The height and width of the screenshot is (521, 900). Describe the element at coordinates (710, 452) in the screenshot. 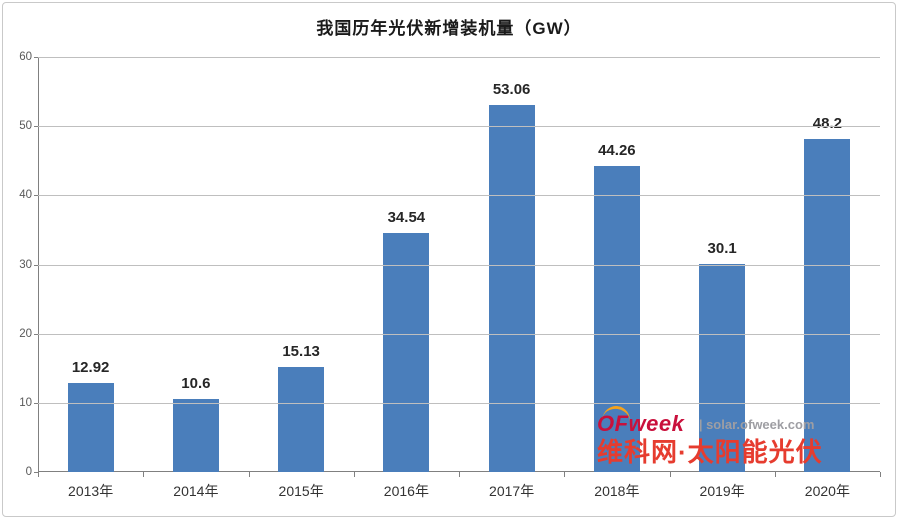

I see `watermark-tagline: 维科网·太阳能光伏` at that location.